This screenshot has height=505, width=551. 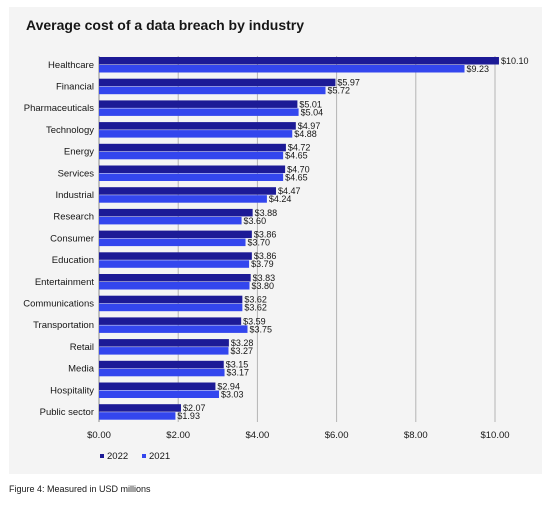 I want to click on data-label-2022: $5.01, so click(x=310, y=104).